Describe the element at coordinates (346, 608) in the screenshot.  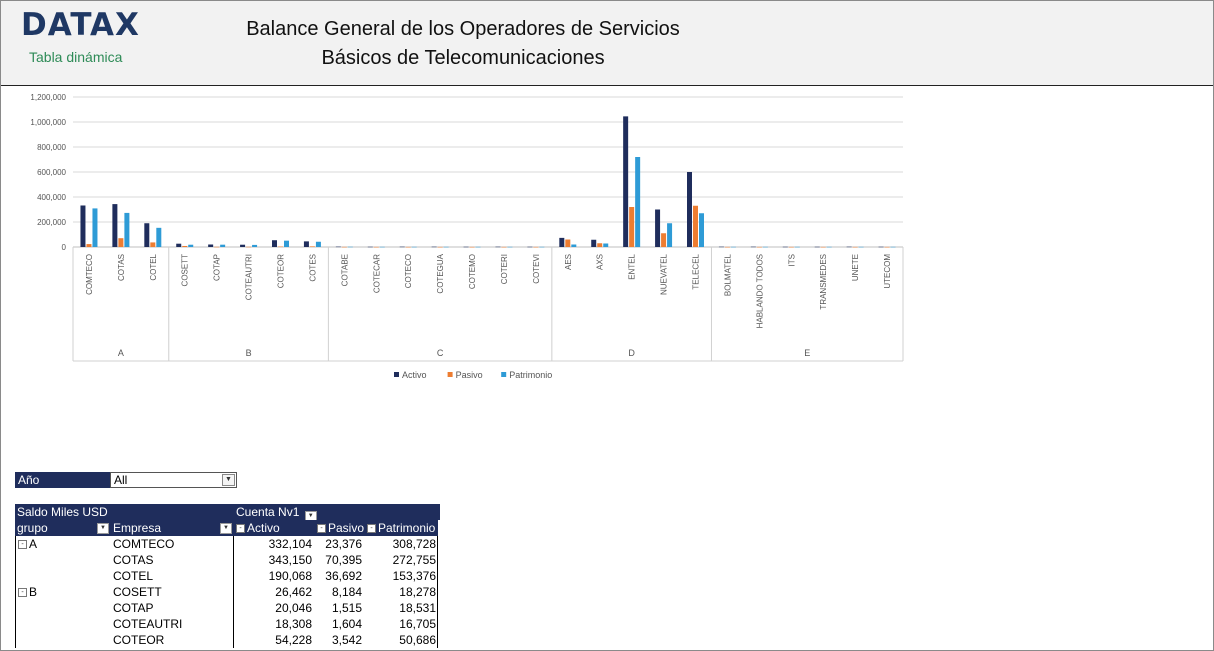
I see `row-pasivo: 1,515` at that location.